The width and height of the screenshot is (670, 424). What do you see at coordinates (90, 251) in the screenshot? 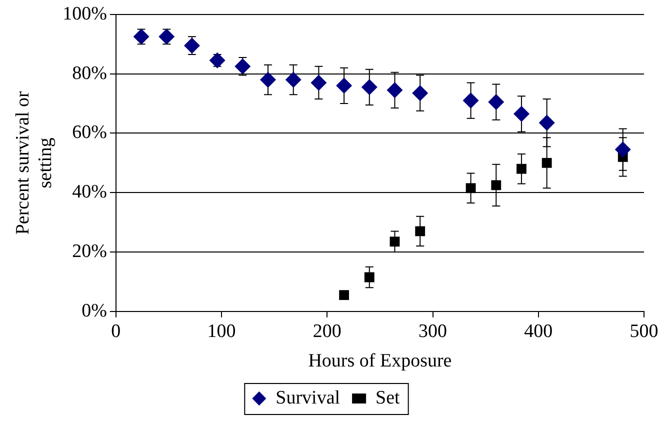
I see `y-tick-label: 20%` at bounding box center [90, 251].